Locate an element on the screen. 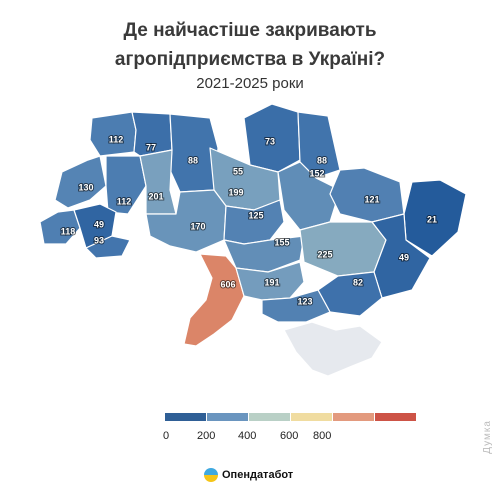 This screenshot has width=500, height=500. region-label-chernivtsi: 93 is located at coordinates (99, 240).